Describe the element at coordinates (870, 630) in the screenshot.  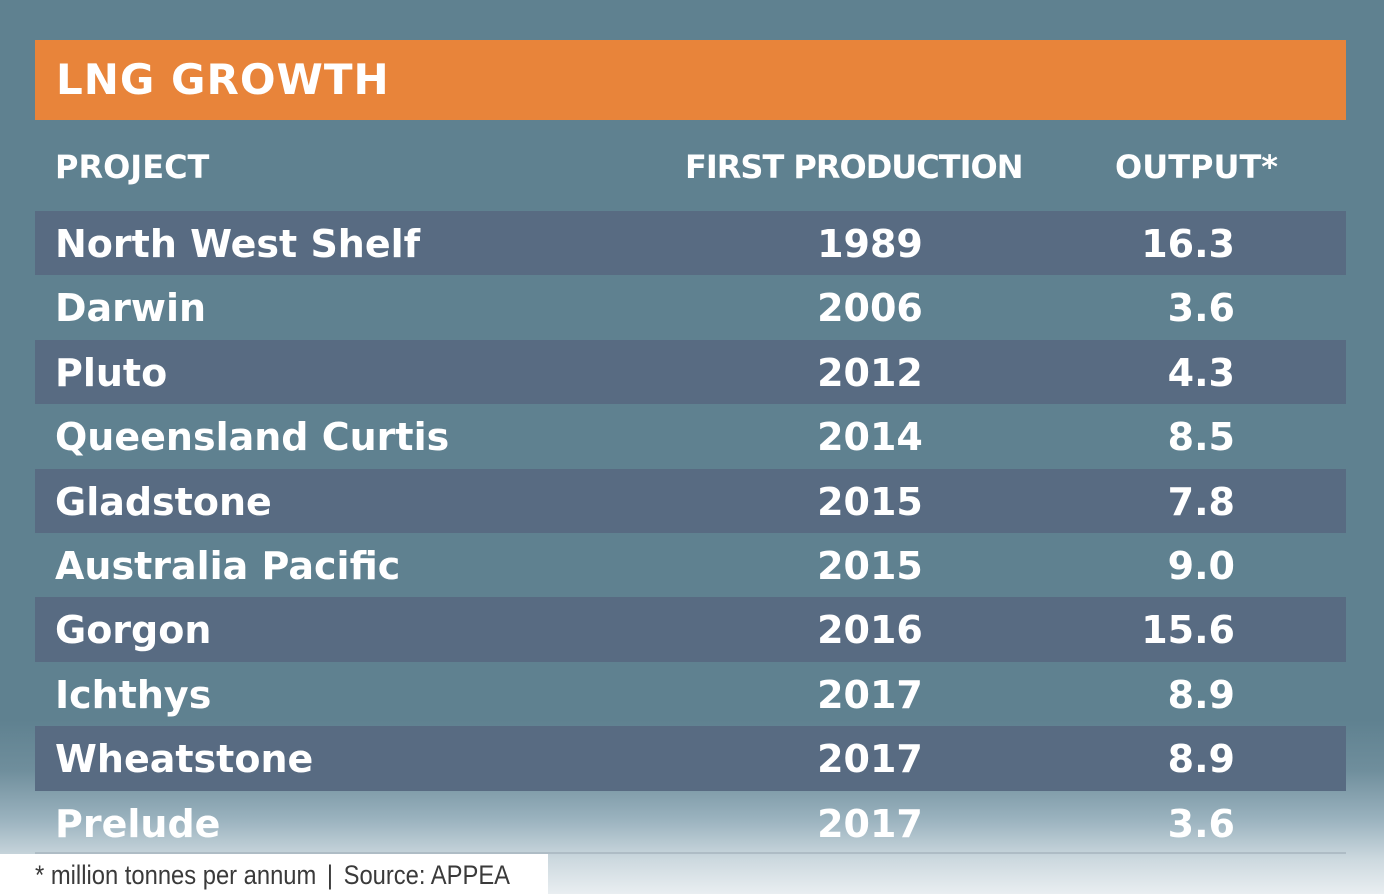
I see `cell-first-production: 2016` at that location.